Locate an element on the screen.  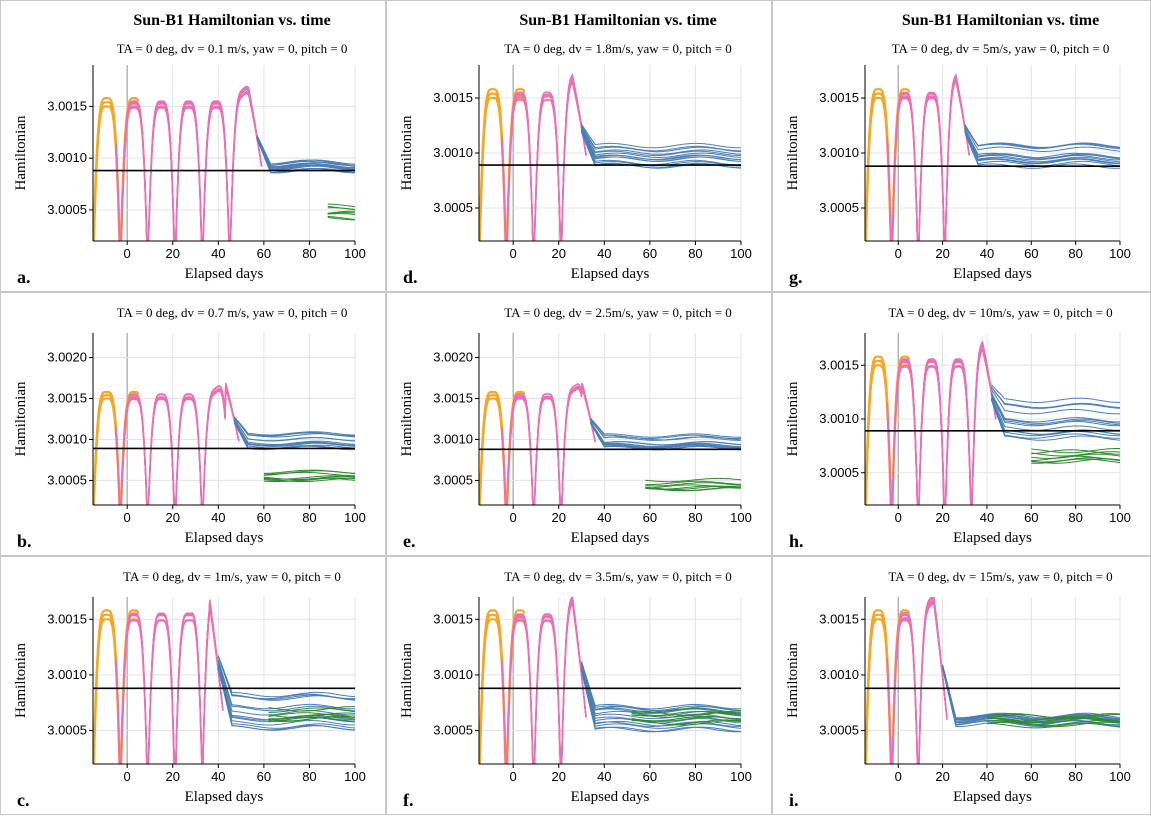
panel-letter: g. is located at coordinates (796, 277).